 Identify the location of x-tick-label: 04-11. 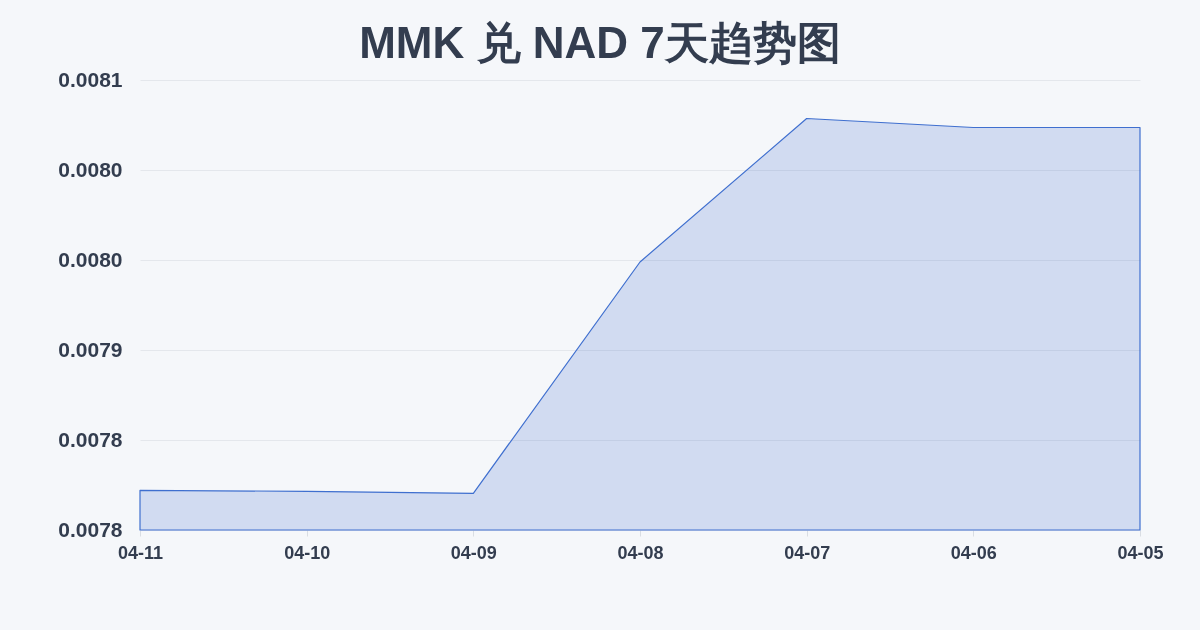
(140, 552).